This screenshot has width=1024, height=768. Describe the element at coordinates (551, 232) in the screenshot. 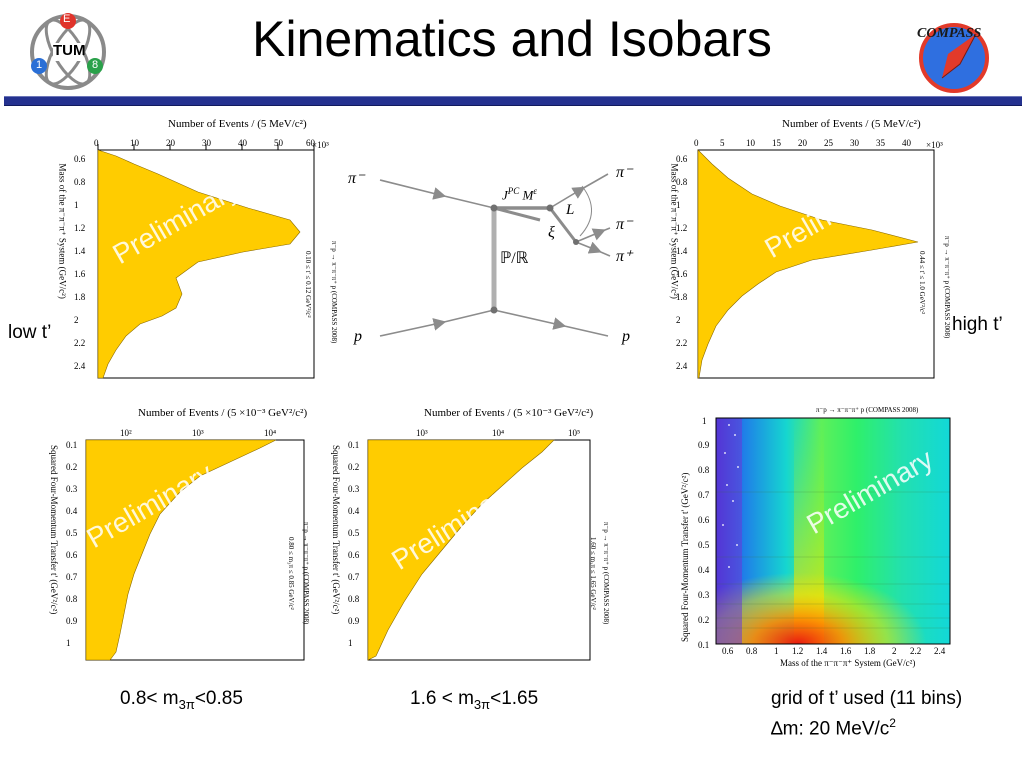

I see `diagram-isobar: ξ` at that location.